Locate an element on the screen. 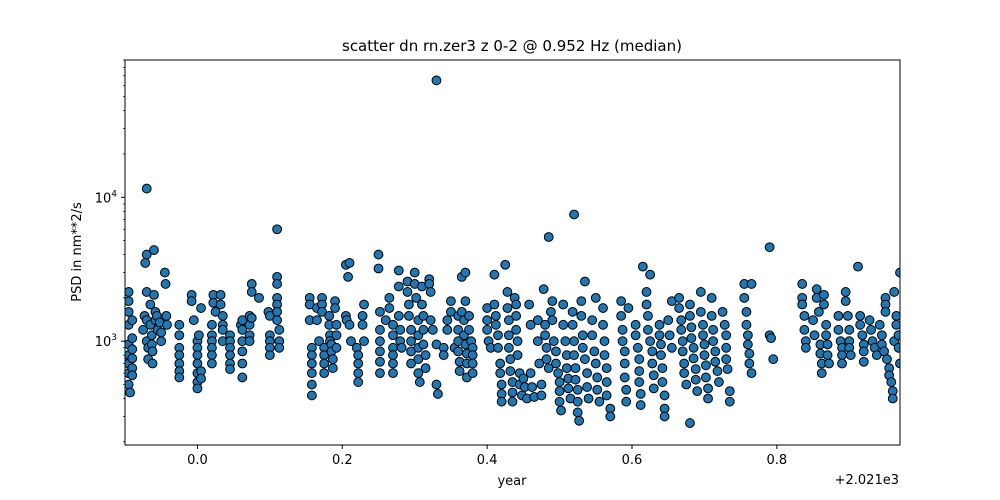 The width and height of the screenshot is (1000, 500). x-tick-label: 0.0 is located at coordinates (197, 460).